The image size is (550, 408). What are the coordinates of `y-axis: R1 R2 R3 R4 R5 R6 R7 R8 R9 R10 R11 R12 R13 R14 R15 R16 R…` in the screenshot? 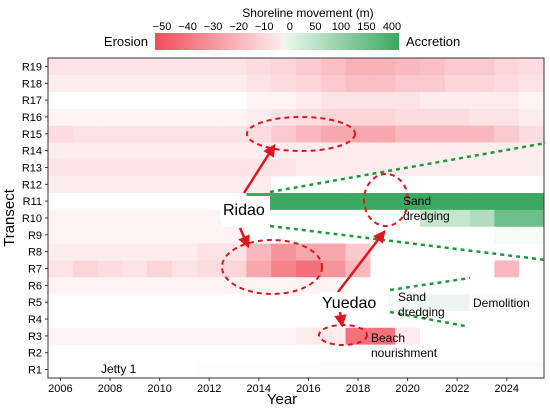 It's located at (35, 219).